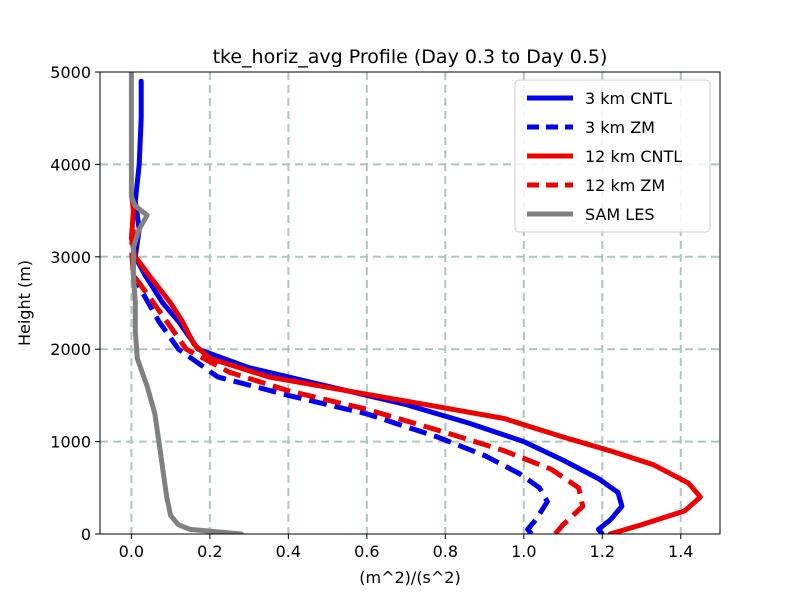  Describe the element at coordinates (619, 214) in the screenshot. I see `legend-label-4: SAM LES` at that location.